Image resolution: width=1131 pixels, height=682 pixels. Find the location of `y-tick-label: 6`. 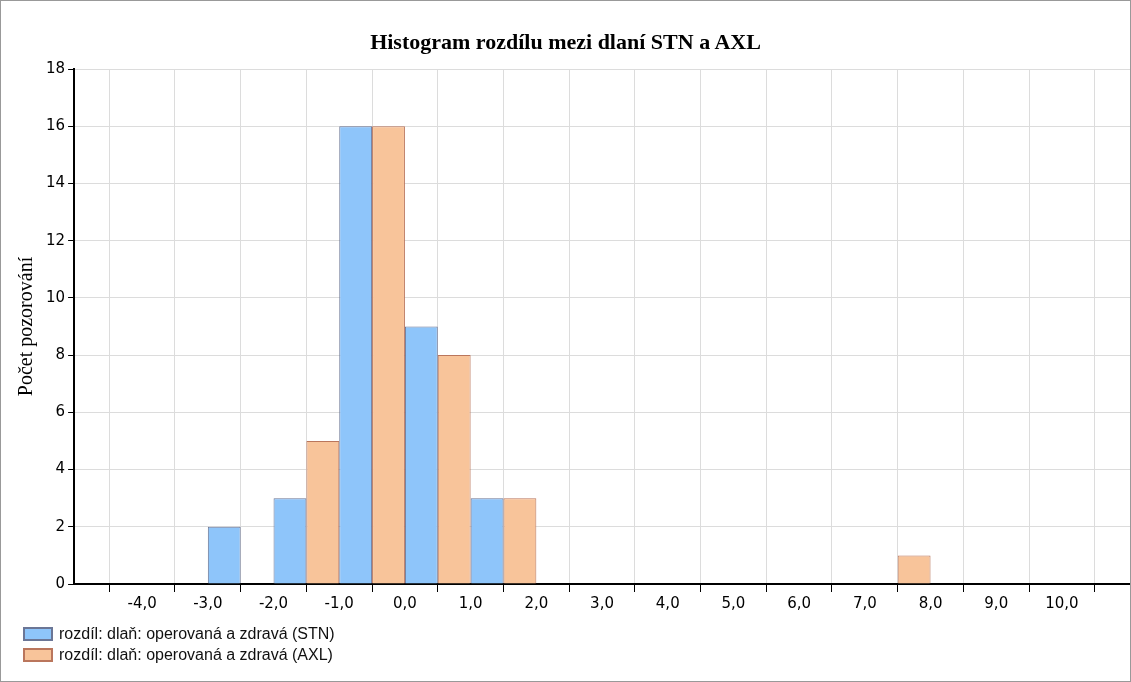

y-tick-label: 6 is located at coordinates (60, 411).